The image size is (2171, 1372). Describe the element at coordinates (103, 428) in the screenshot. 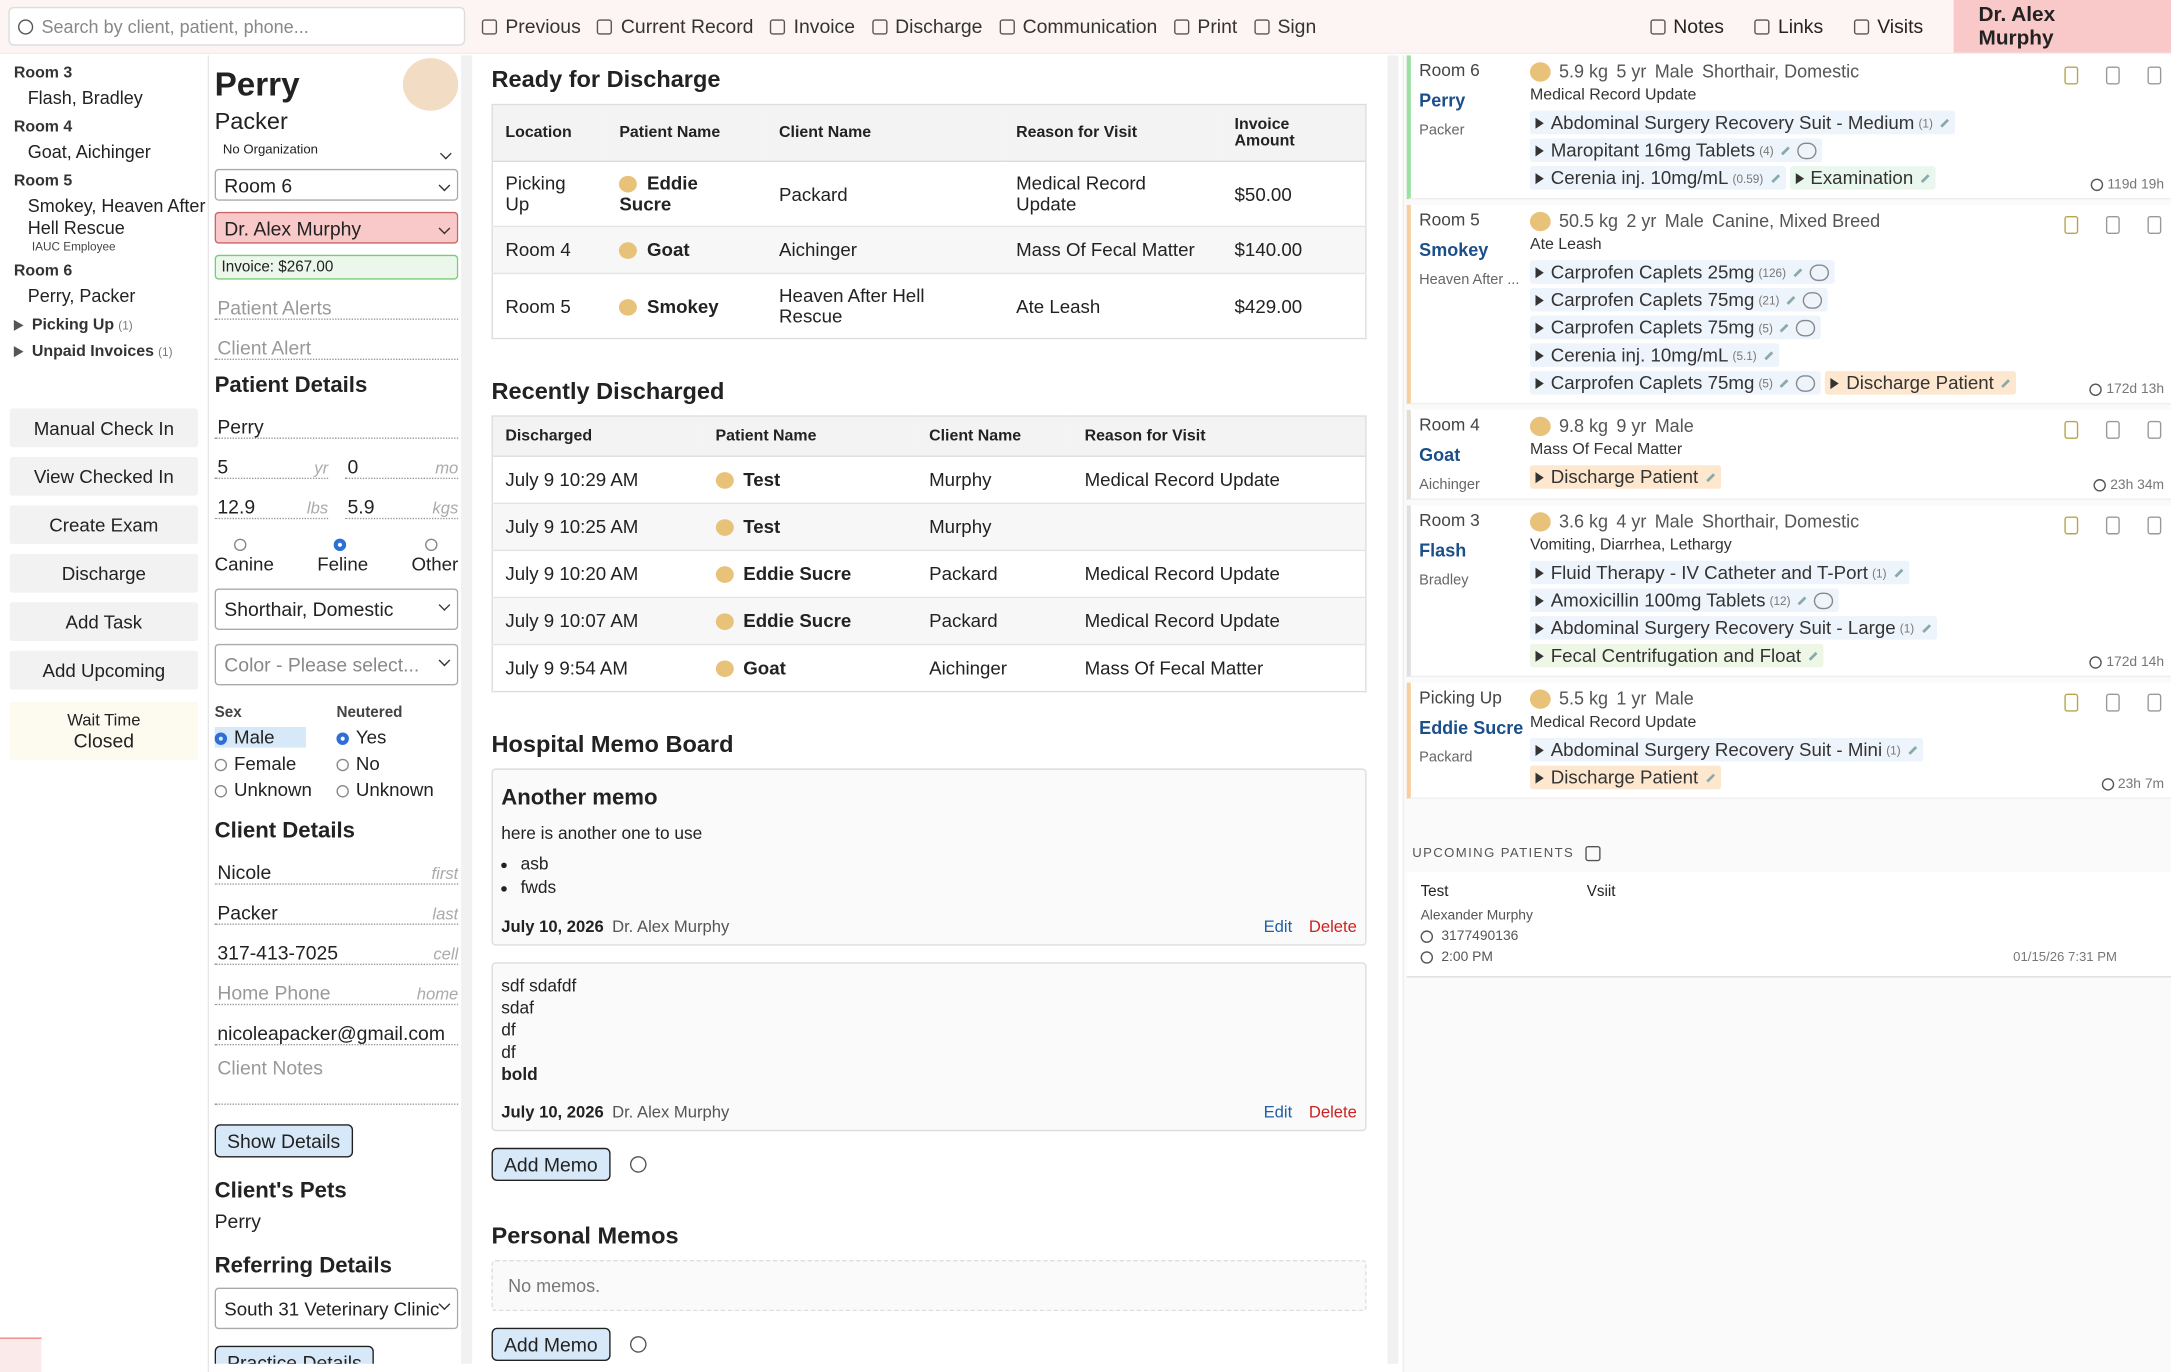

I see `action-button: Manual Check In` at that location.